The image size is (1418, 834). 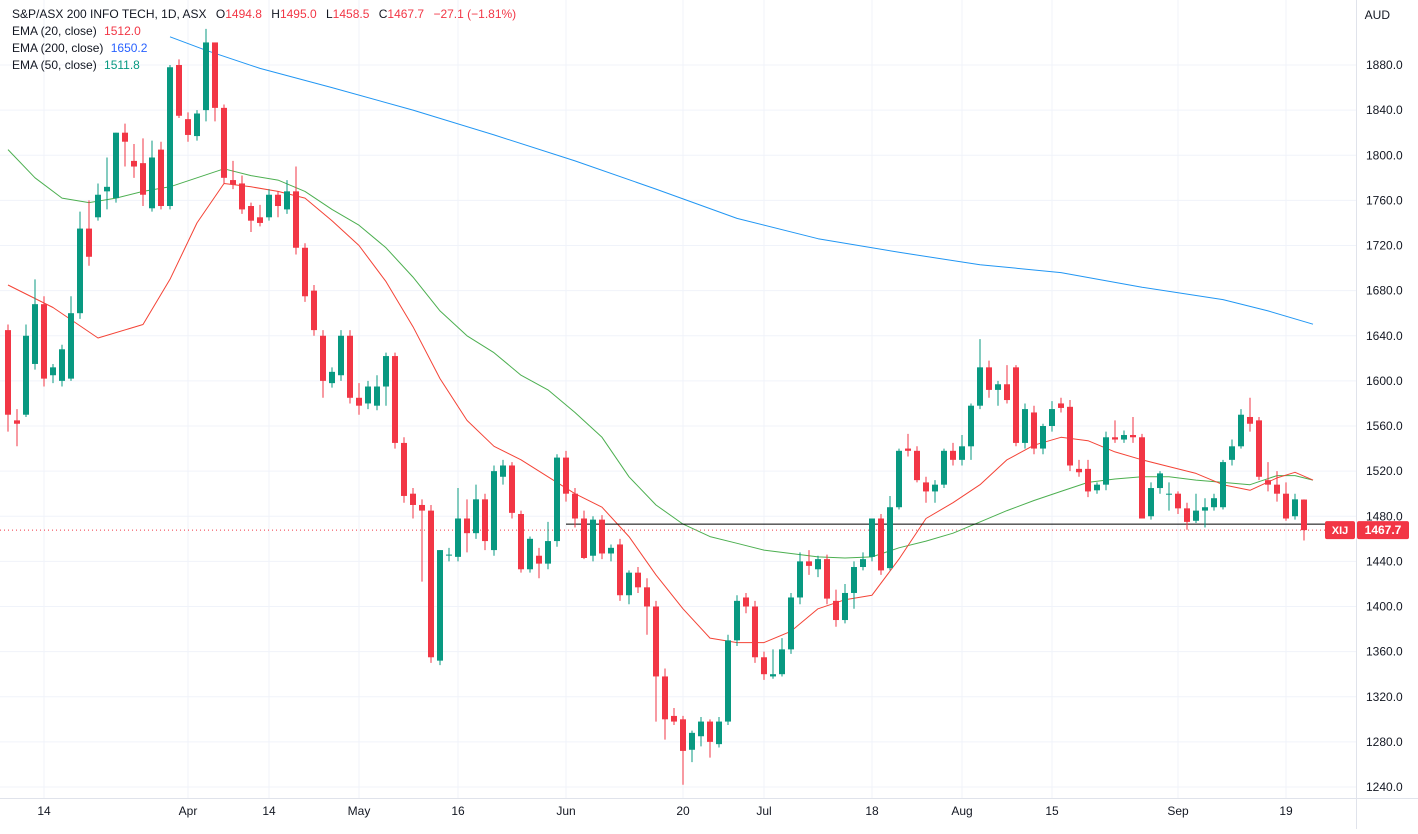 What do you see at coordinates (1340, 531) in the screenshot?
I see `ticker-badge-text: XIJ` at bounding box center [1340, 531].